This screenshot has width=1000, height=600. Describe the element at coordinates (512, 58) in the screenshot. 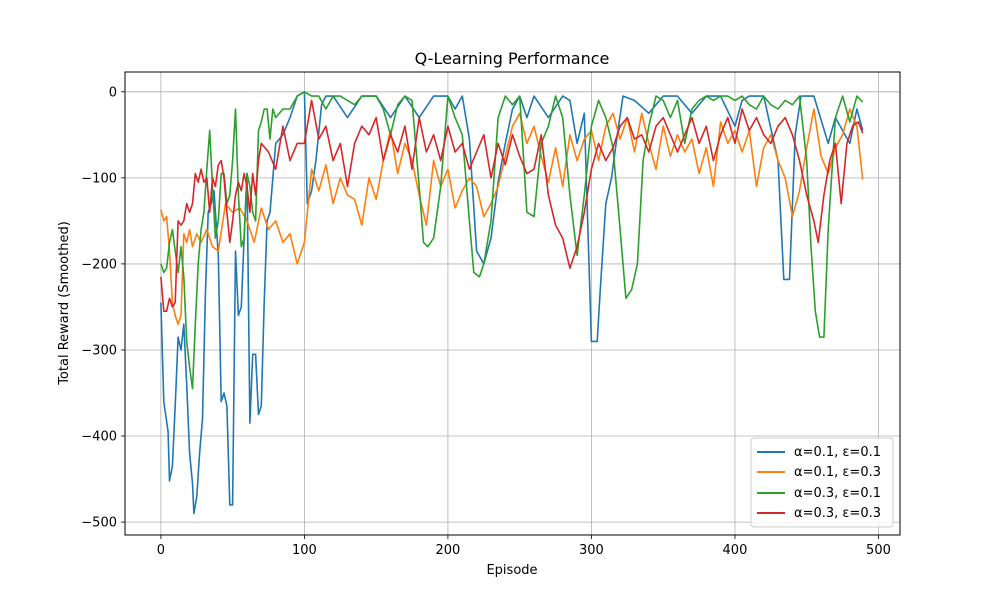

I see `chart-title: Q-Learning Performance` at that location.